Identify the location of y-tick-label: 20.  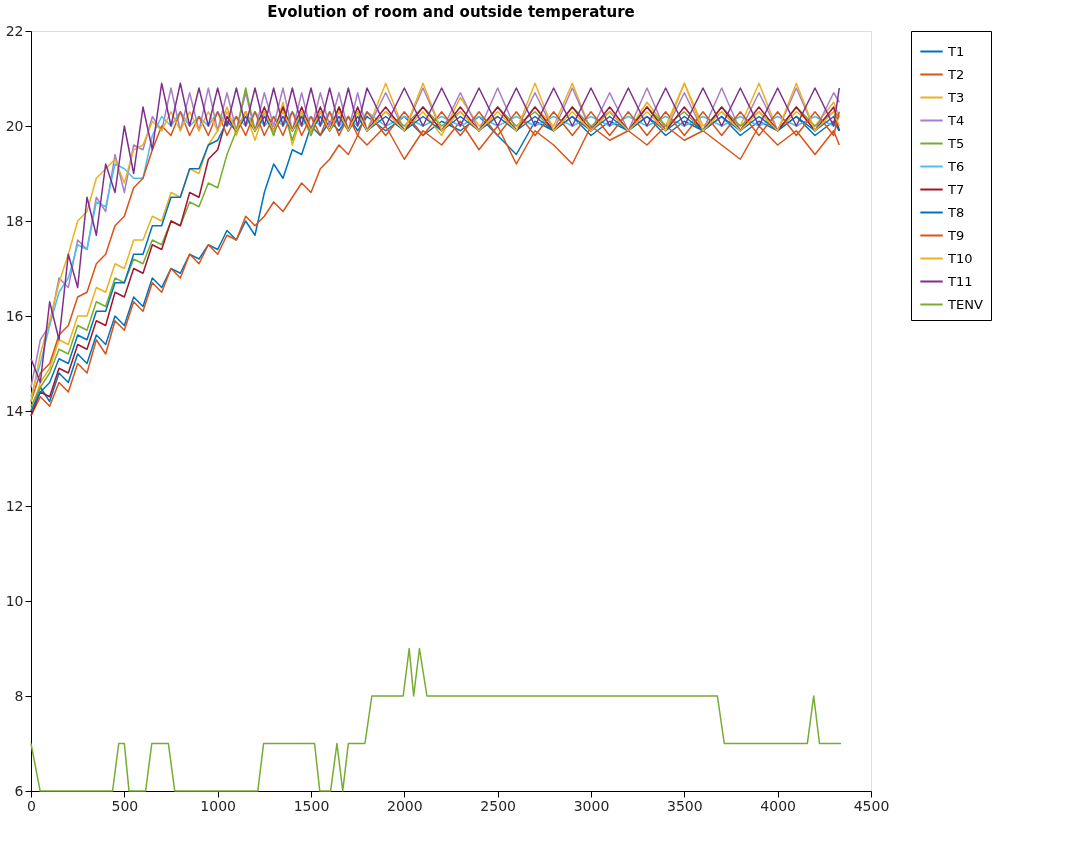
(14, 125).